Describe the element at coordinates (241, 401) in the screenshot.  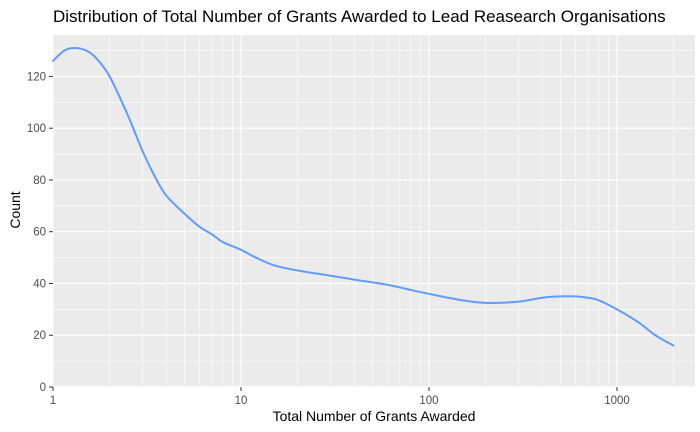
I see `x-tick-label: 10` at that location.